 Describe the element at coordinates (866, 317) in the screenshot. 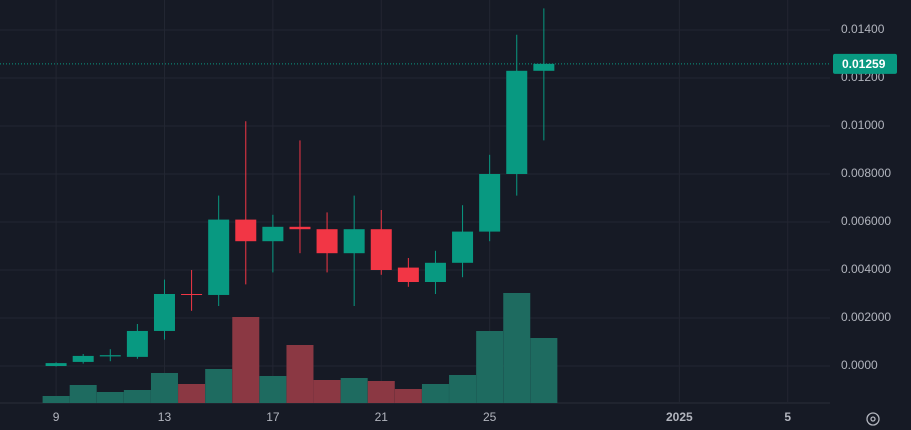

I see `y-tick-label: 0.002000` at that location.